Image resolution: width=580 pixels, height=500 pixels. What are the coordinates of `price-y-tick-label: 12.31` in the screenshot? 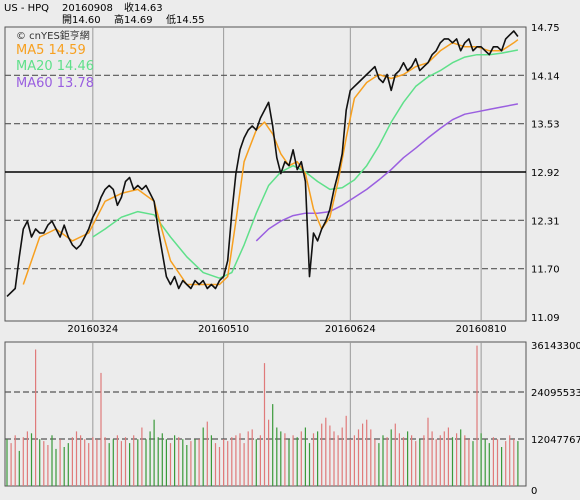 It's located at (545, 221).